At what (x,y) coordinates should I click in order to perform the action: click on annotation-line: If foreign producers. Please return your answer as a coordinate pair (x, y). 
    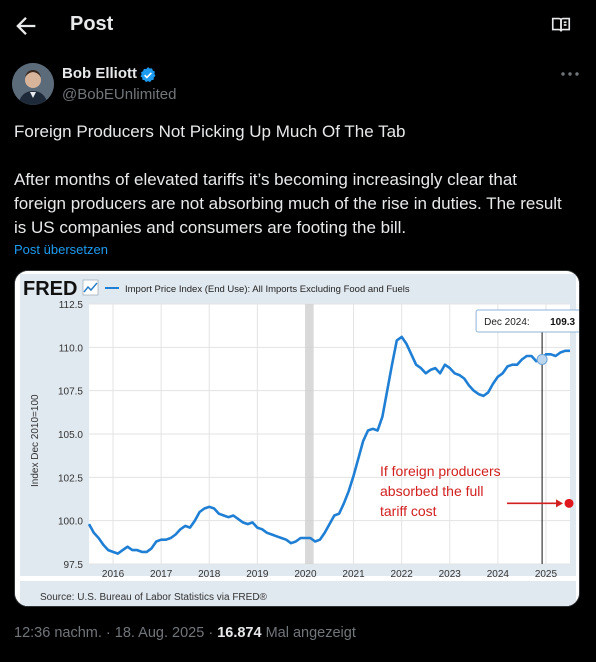
    Looking at the image, I should click on (440, 471).